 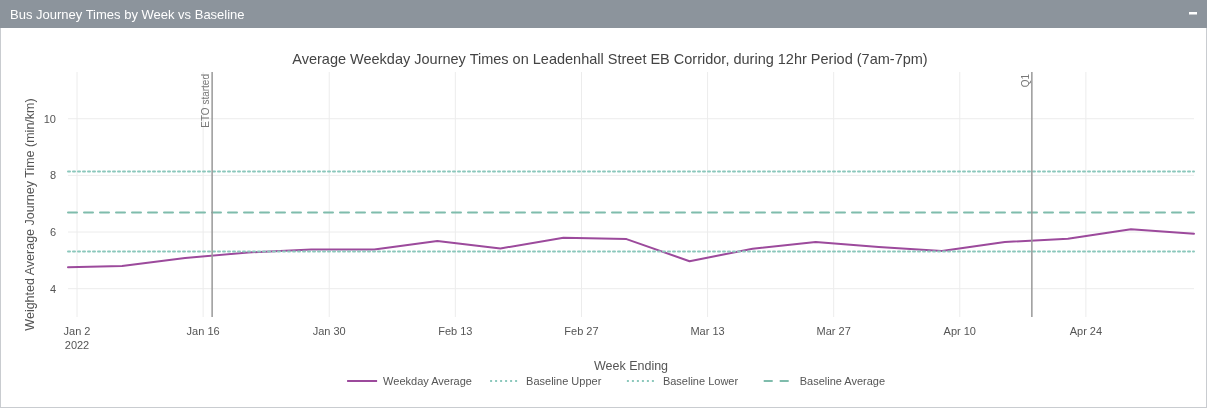 What do you see at coordinates (329, 331) in the screenshot?
I see `x-tick-label: Jan 30` at bounding box center [329, 331].